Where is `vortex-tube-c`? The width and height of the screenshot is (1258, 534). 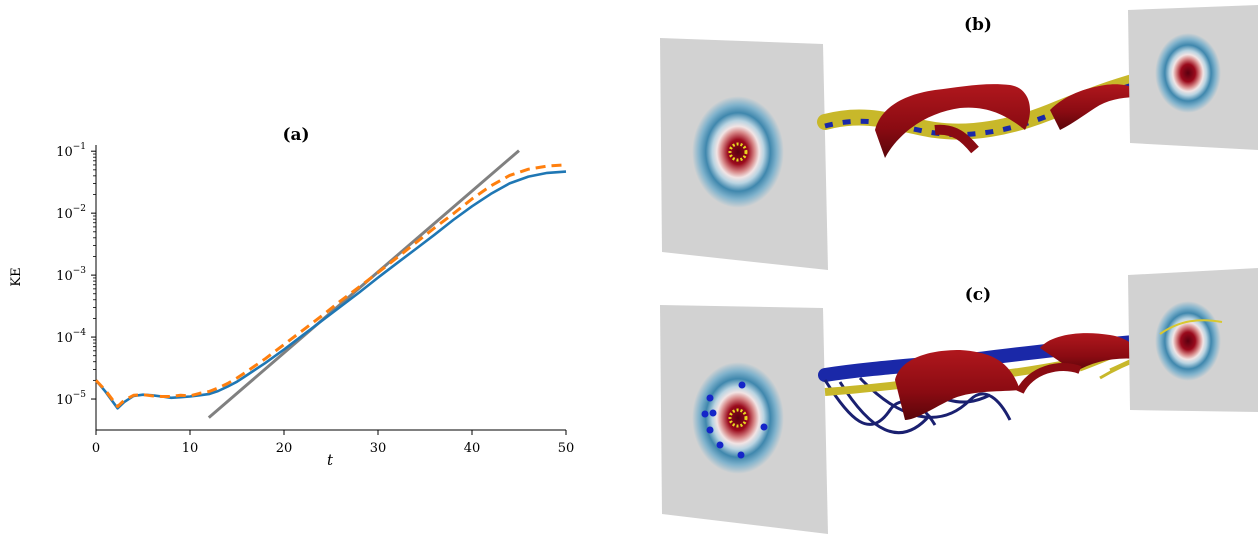
vortex-tube-c is located at coordinates (1019, 375).